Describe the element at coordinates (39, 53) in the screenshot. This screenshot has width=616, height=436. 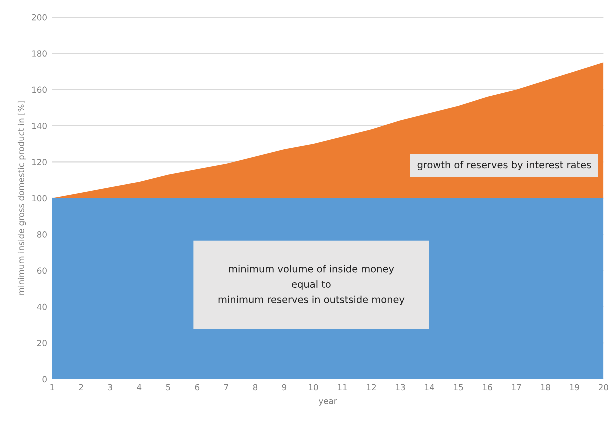
I see `y-tick-label: 180` at that location.